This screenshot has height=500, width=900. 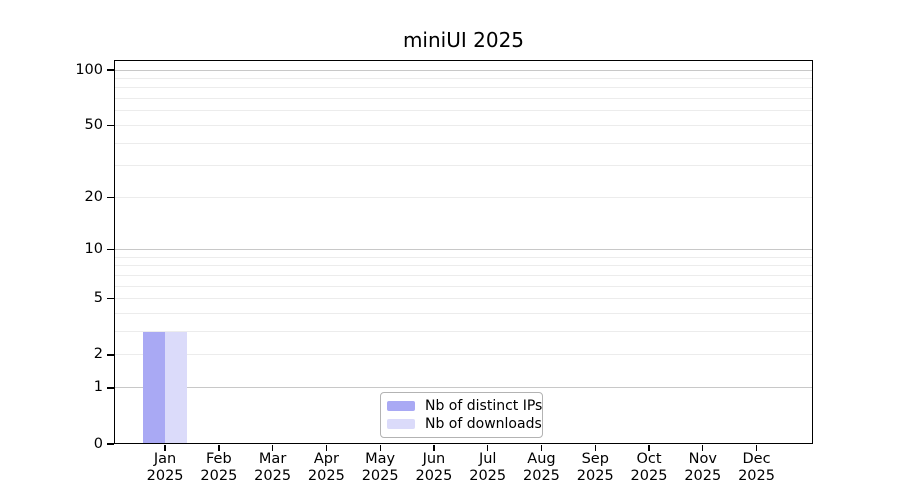 I want to click on x-tick-label: Apr 2025, so click(x=326, y=467).